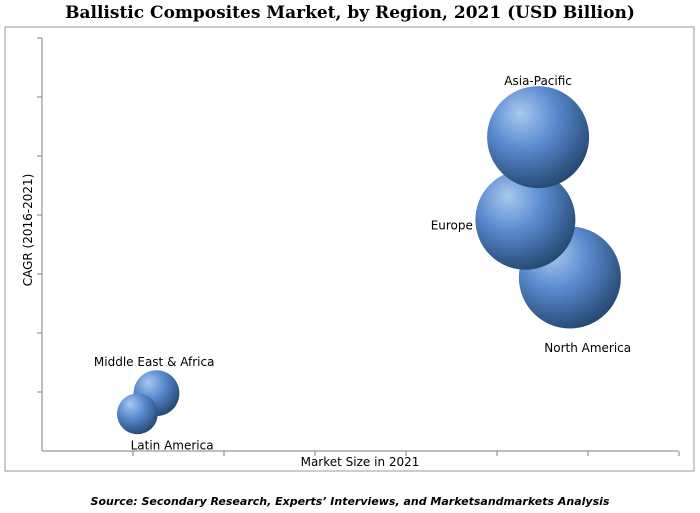 This screenshot has height=513, width=700. Describe the element at coordinates (172, 445) in the screenshot. I see `bubble-label: Latin America` at that location.